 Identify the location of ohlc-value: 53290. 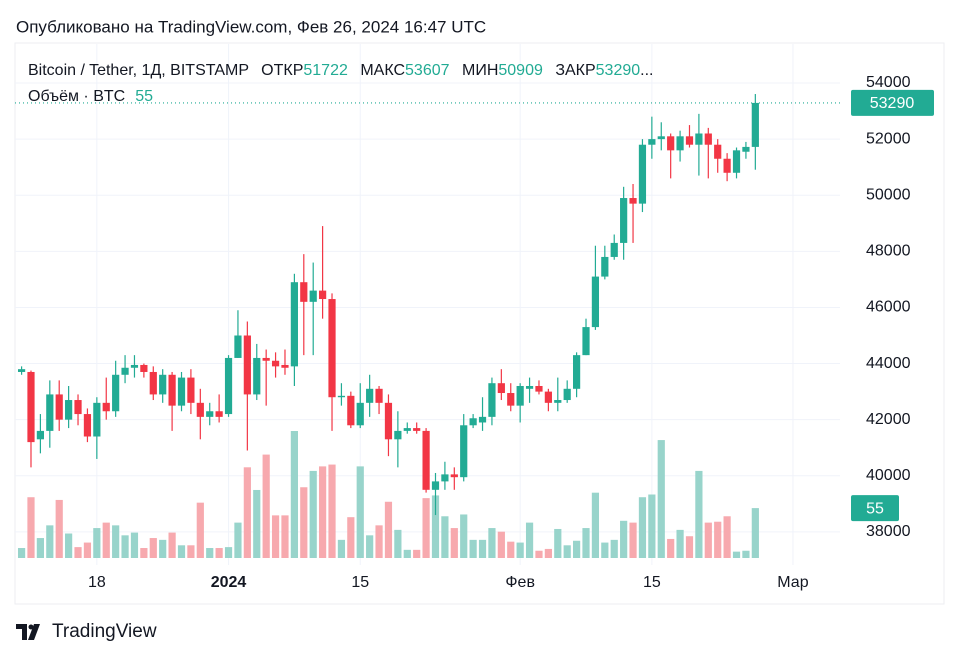
(618, 70).